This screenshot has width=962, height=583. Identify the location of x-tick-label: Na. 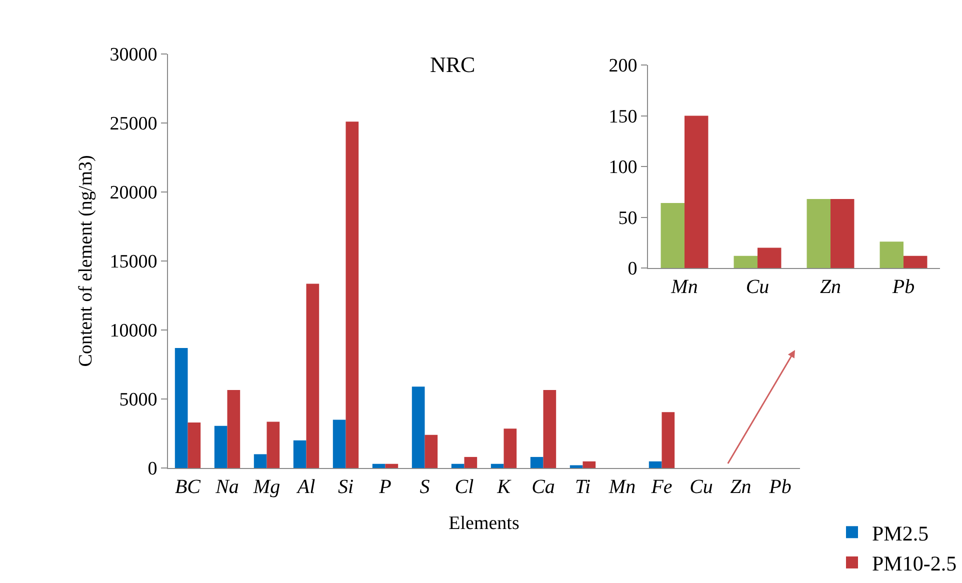
(226, 487).